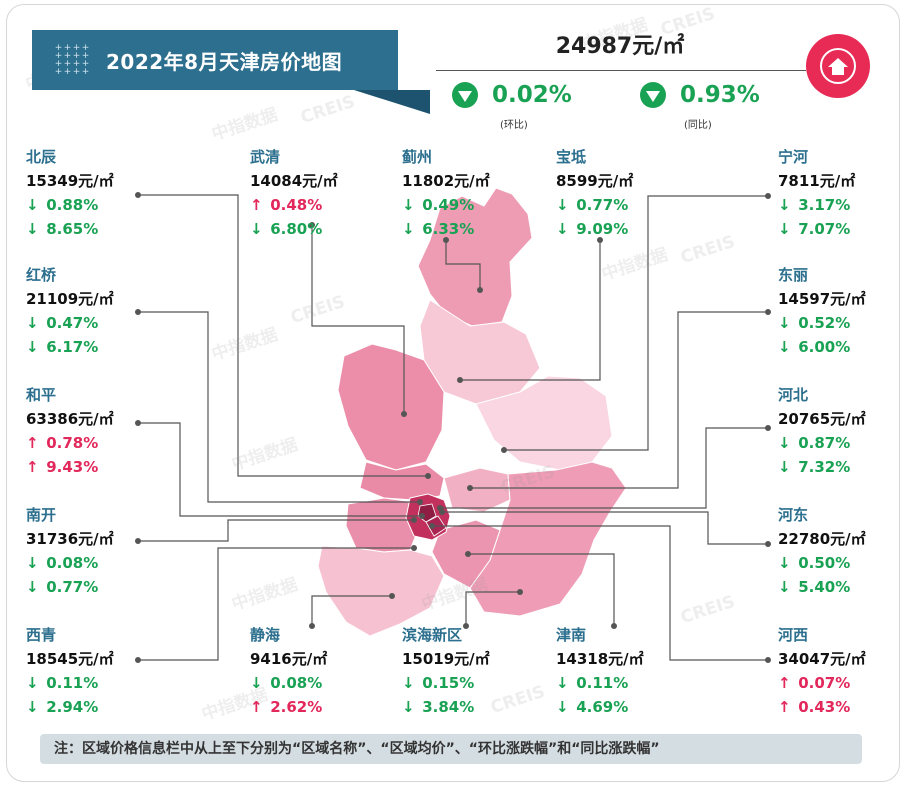 Image resolution: width=906 pixels, height=788 pixels. Describe the element at coordinates (571, 157) in the screenshot. I see `district-name: 宝坻` at that location.